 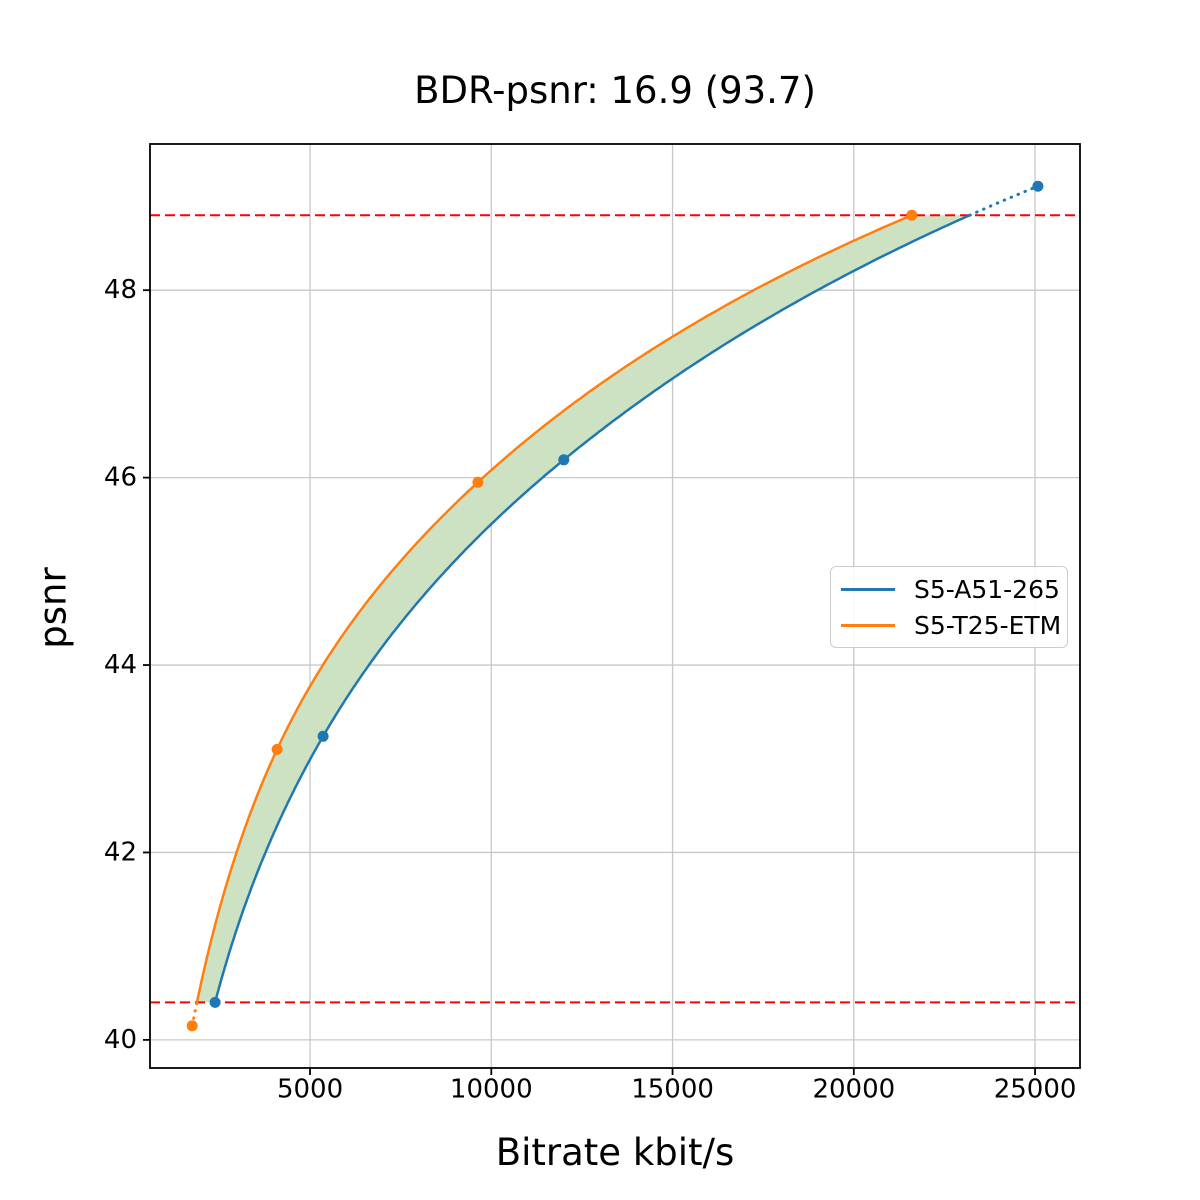 What do you see at coordinates (120, 478) in the screenshot?
I see `y-tick-label: 46` at bounding box center [120, 478].